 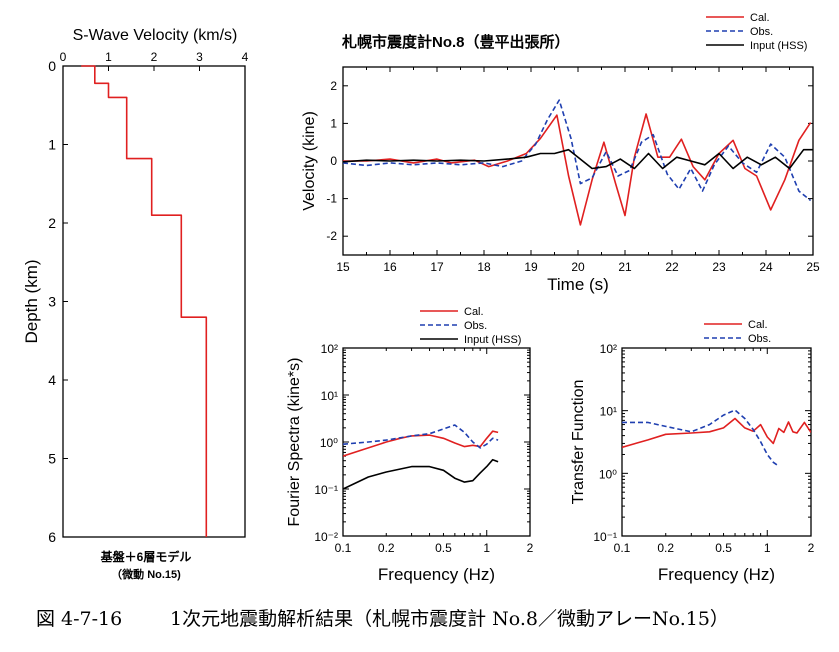 I want to click on velocity-y-tick-label: 1, so click(x=333, y=123).